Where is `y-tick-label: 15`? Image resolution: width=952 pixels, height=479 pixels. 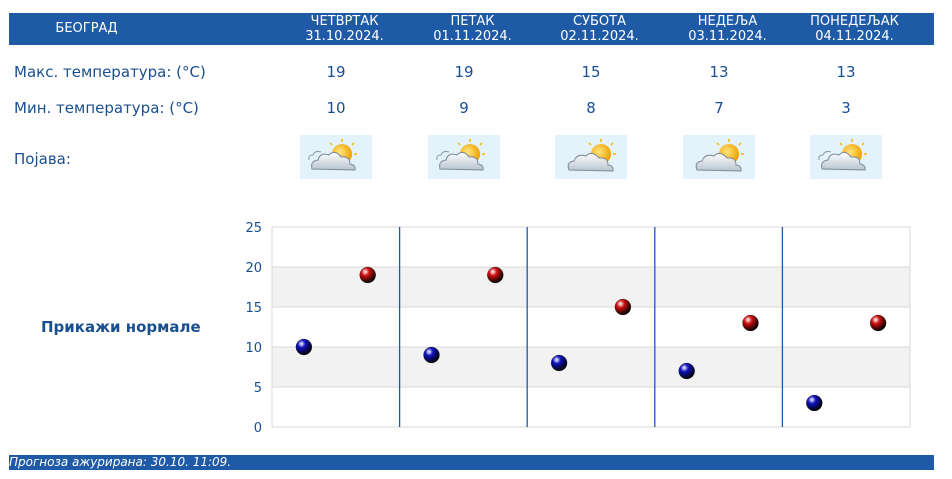
y-tick-label: 15 is located at coordinates (253, 308).